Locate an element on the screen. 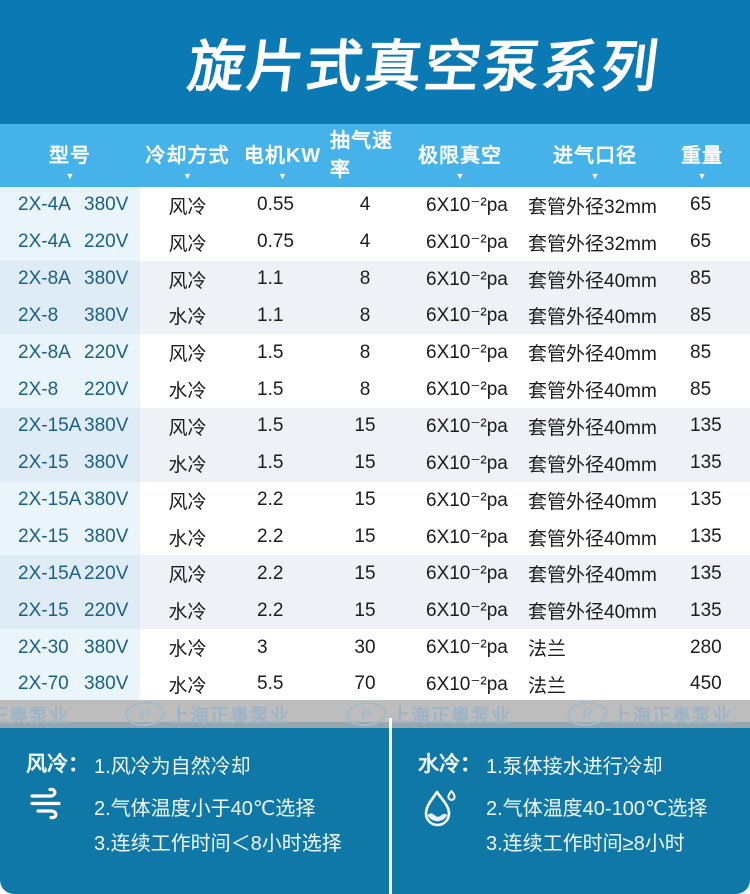 This screenshot has height=894, width=750. air-cooling-item: 2.气体温度小于40℃选择 is located at coordinates (205, 809).